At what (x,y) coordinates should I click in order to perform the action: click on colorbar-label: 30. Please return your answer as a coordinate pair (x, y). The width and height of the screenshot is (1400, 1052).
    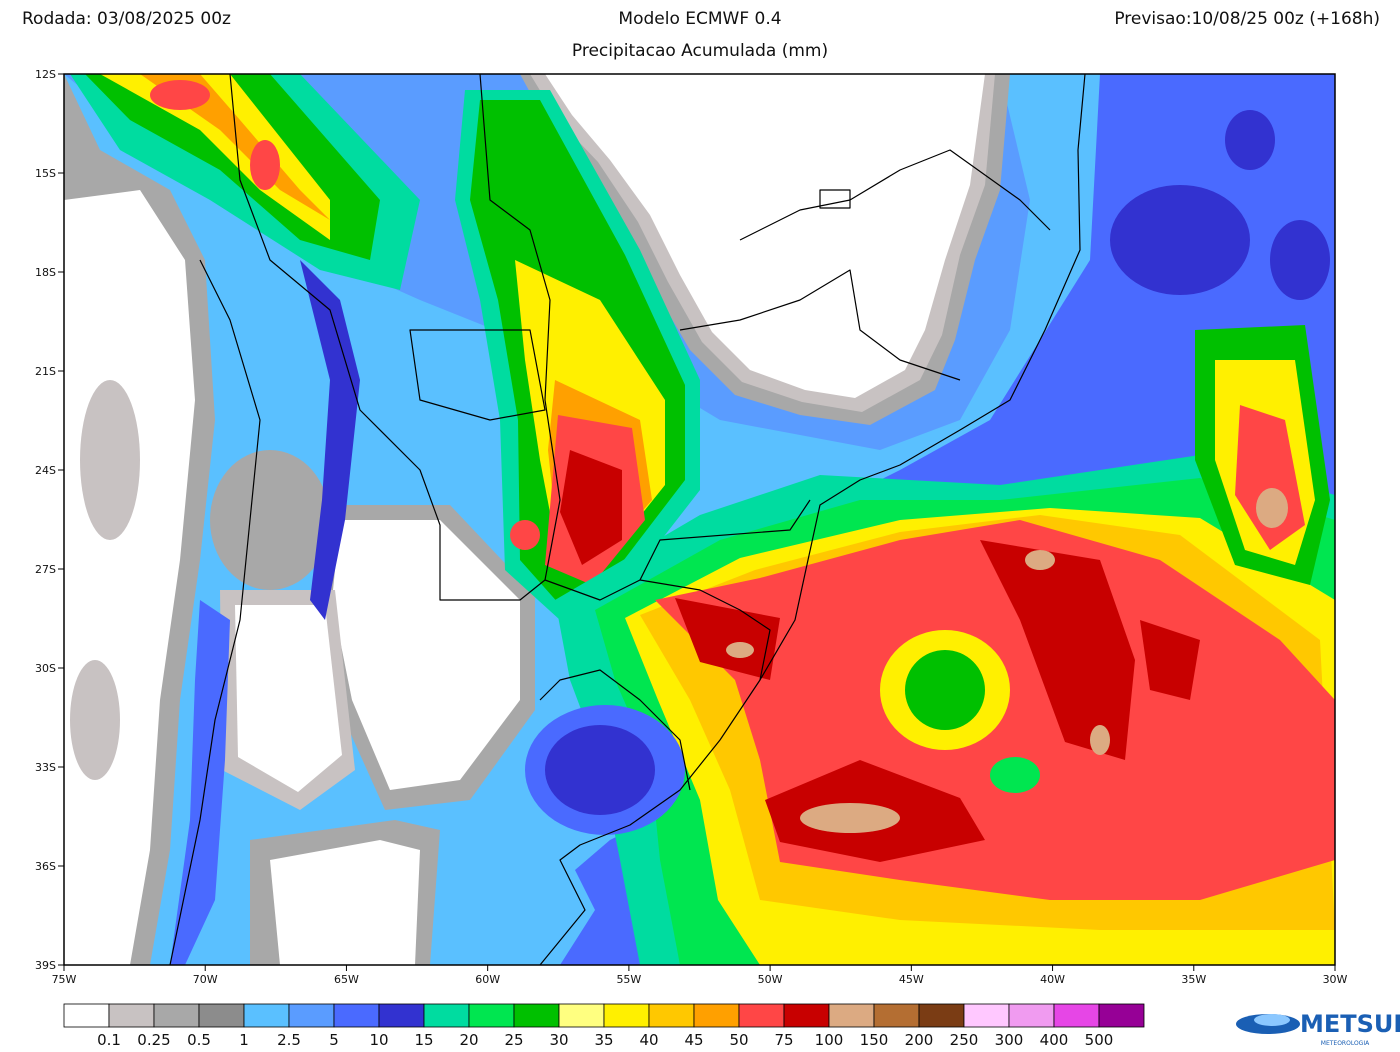
    Looking at the image, I should click on (558, 1040).